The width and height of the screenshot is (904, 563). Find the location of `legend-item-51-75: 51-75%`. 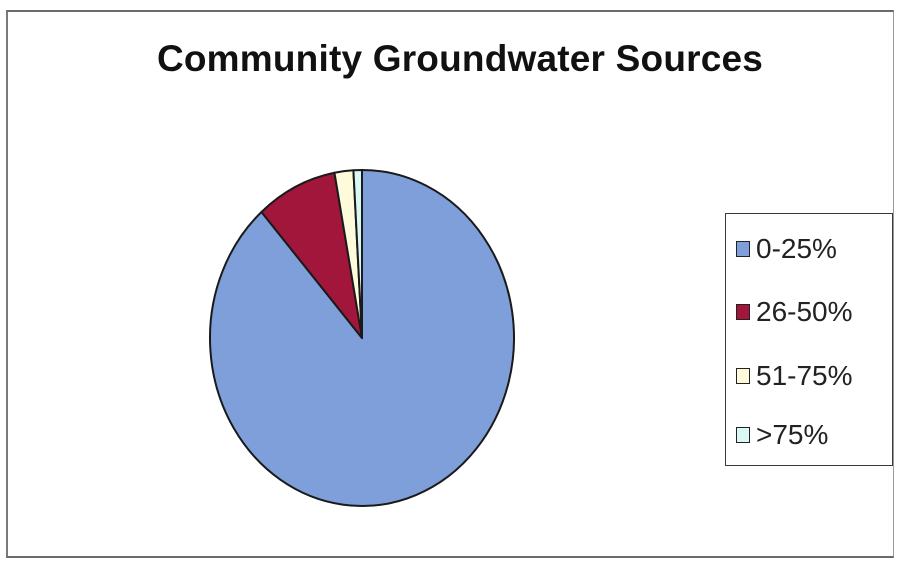

legend-item-51-75: 51-75% is located at coordinates (794, 376).